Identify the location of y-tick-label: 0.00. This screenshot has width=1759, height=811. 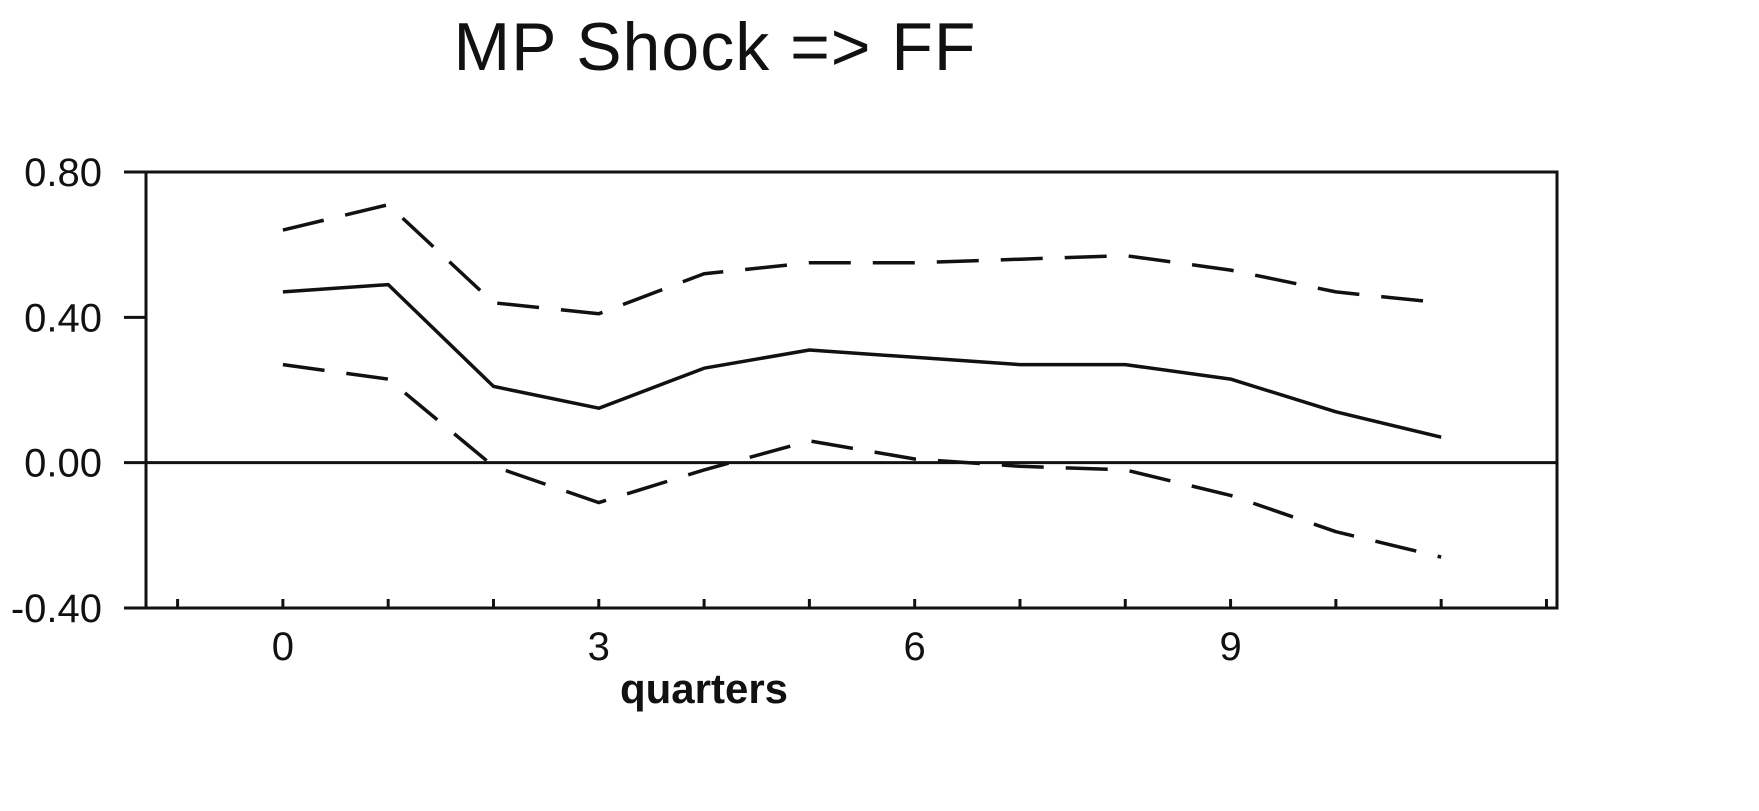
(63, 464).